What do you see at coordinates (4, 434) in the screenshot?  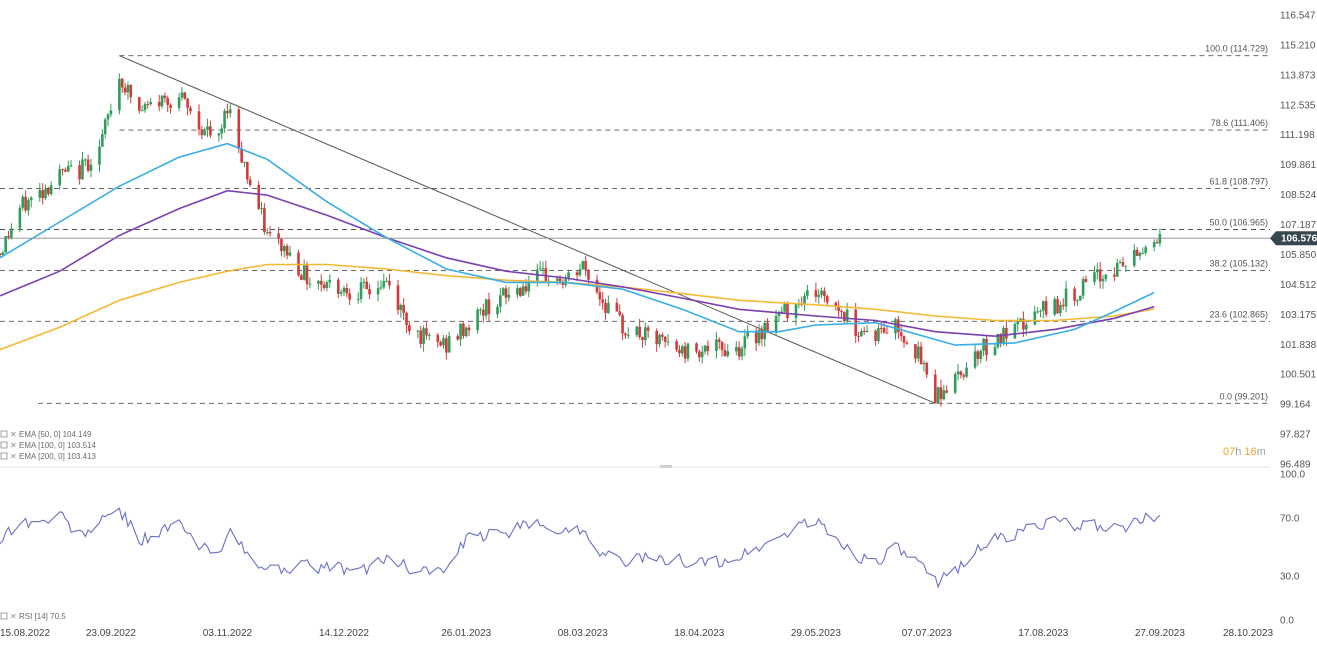 I see `legend-settings-icon` at bounding box center [4, 434].